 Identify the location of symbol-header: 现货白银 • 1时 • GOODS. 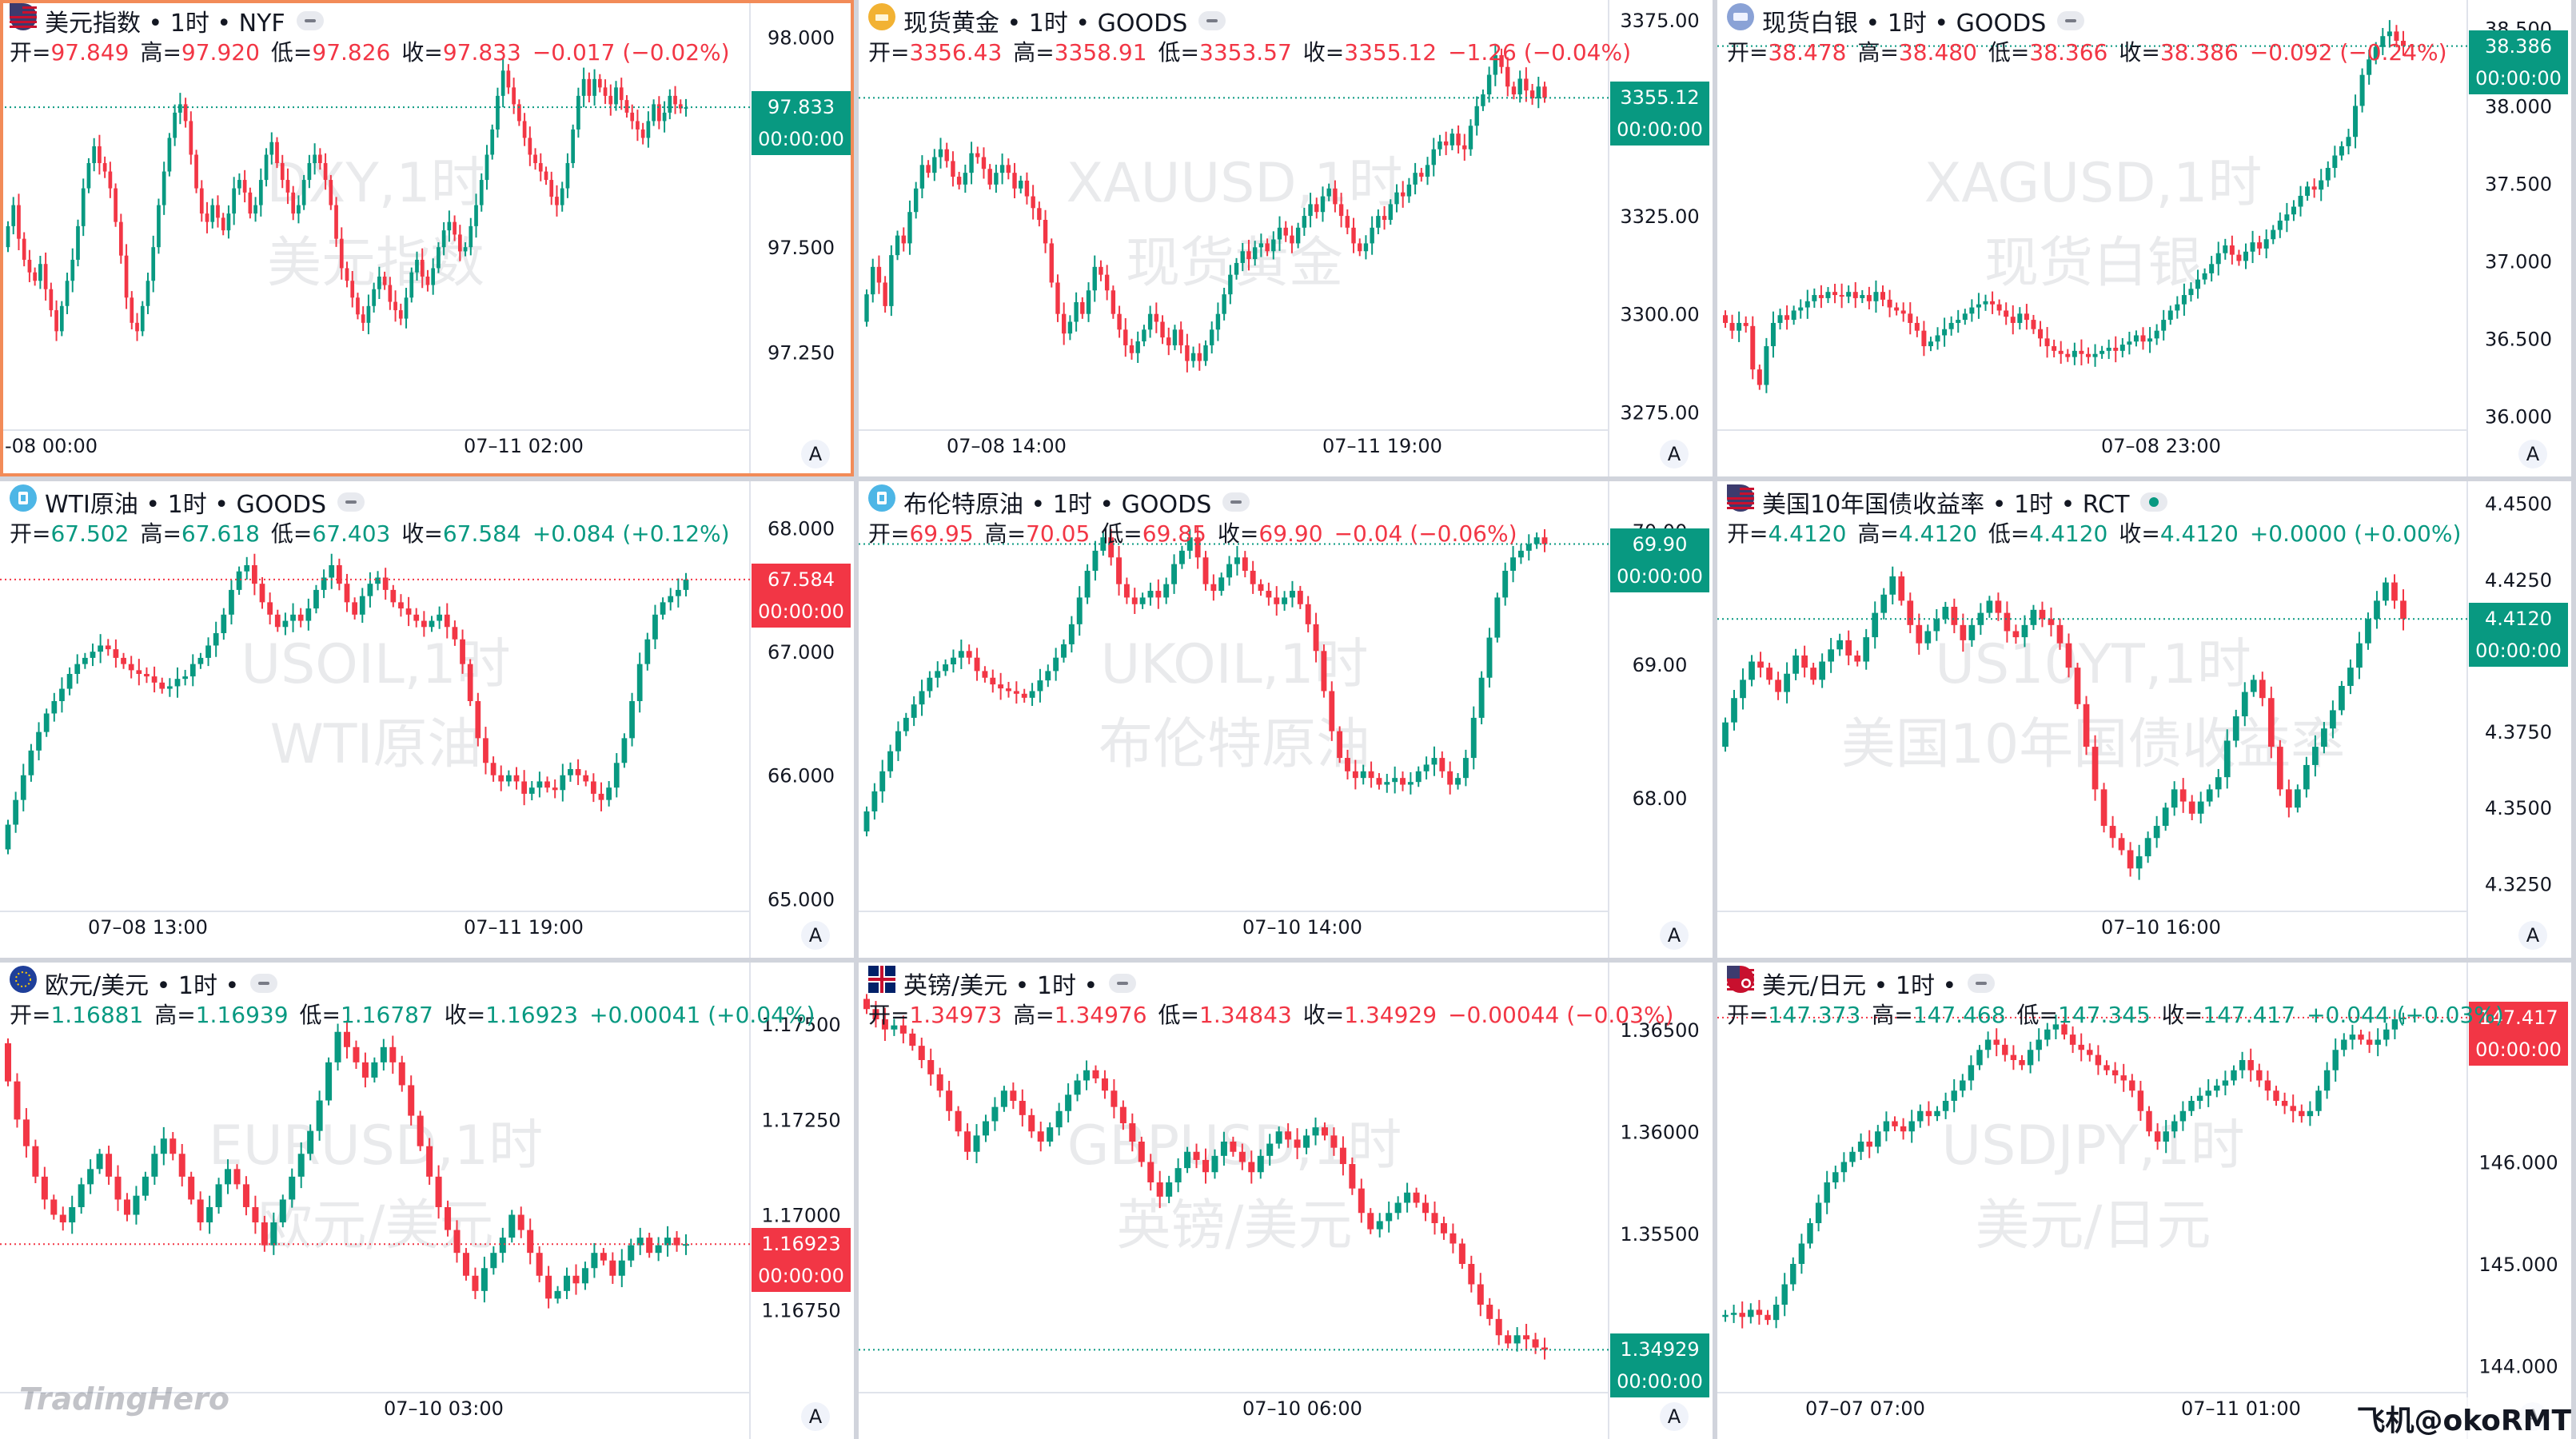
(1906, 20).